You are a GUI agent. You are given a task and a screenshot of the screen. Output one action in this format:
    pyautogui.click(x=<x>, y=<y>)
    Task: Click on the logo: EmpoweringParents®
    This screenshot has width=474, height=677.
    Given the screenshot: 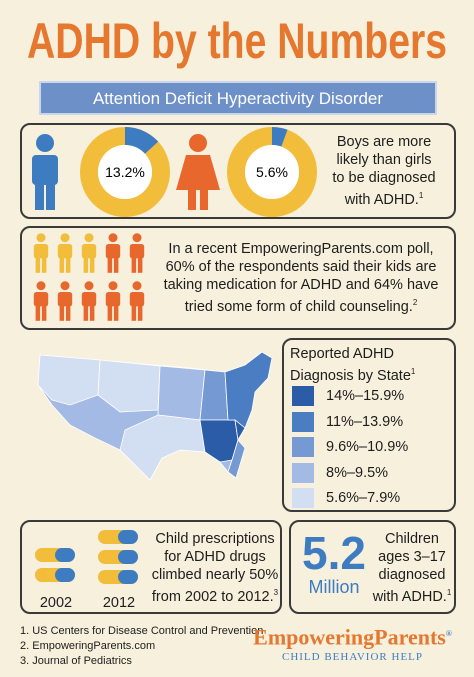 What is the action you would take?
    pyautogui.click(x=352, y=635)
    